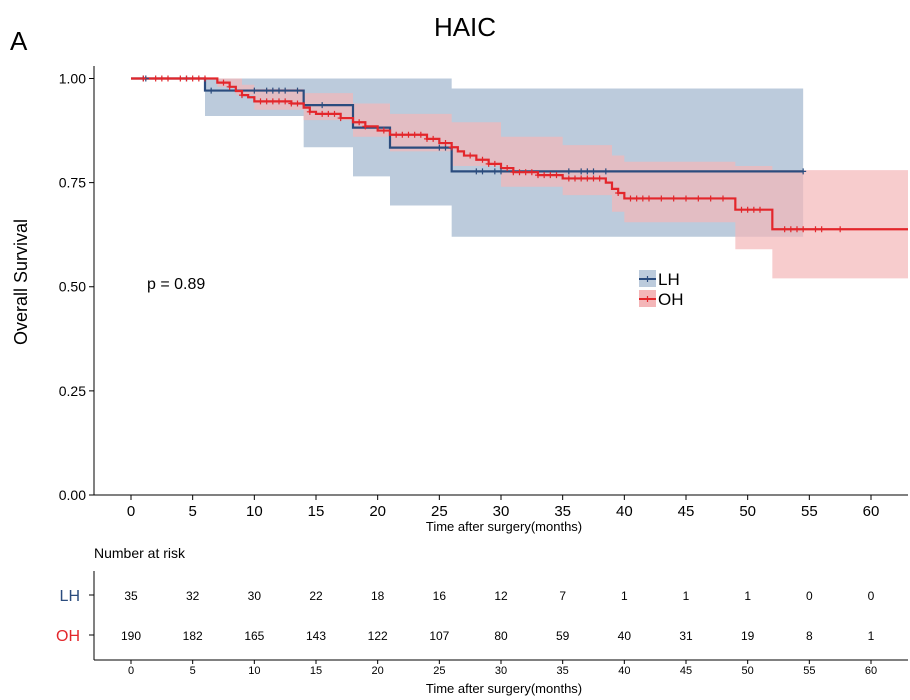  What do you see at coordinates (193, 596) in the screenshot?
I see `risk-count-lh: 32` at bounding box center [193, 596].